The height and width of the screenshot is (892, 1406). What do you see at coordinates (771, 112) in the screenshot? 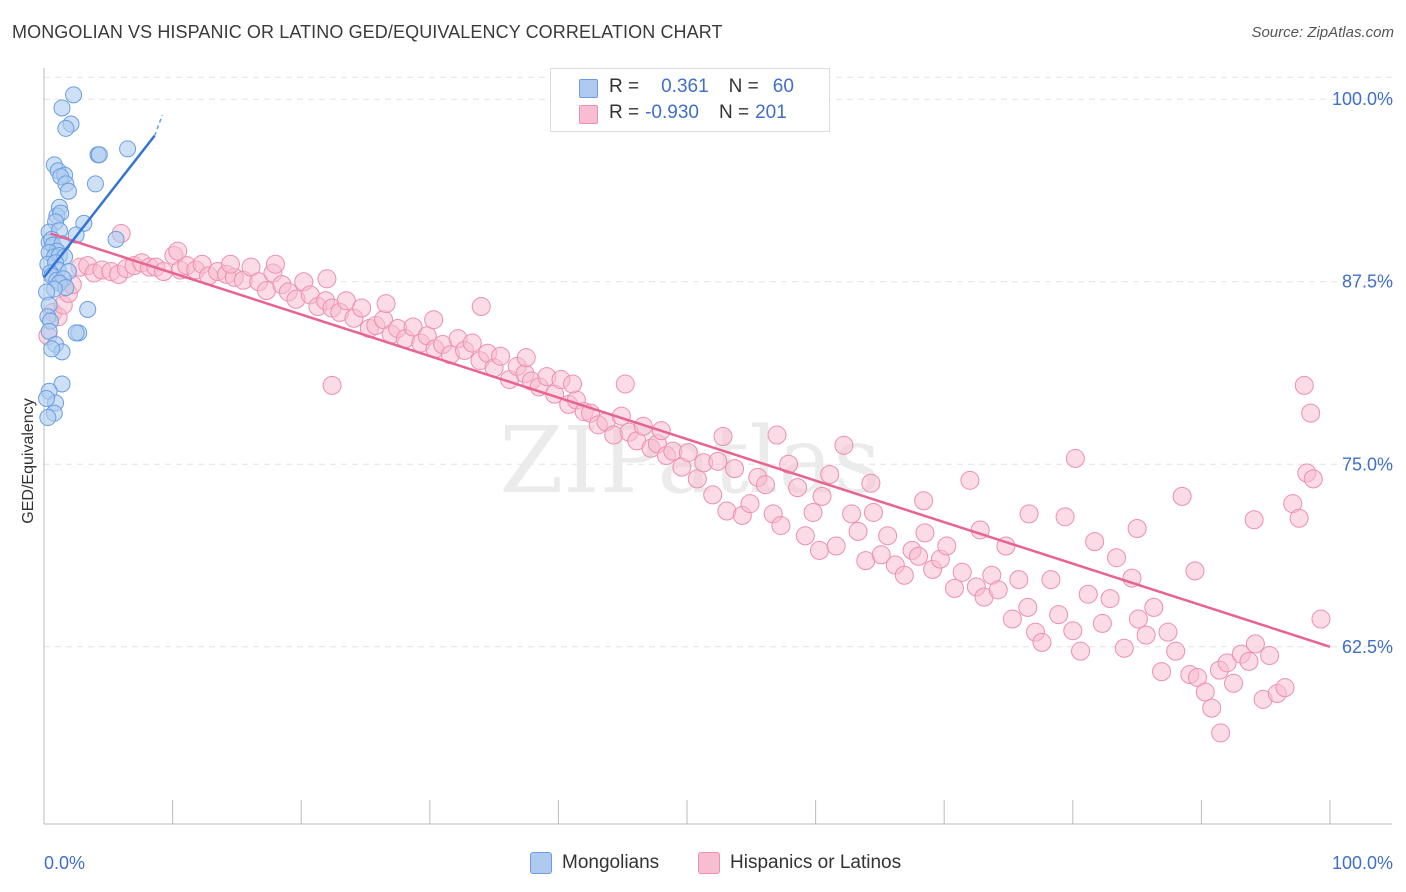
I see `legend-n-value: 201` at bounding box center [771, 112].